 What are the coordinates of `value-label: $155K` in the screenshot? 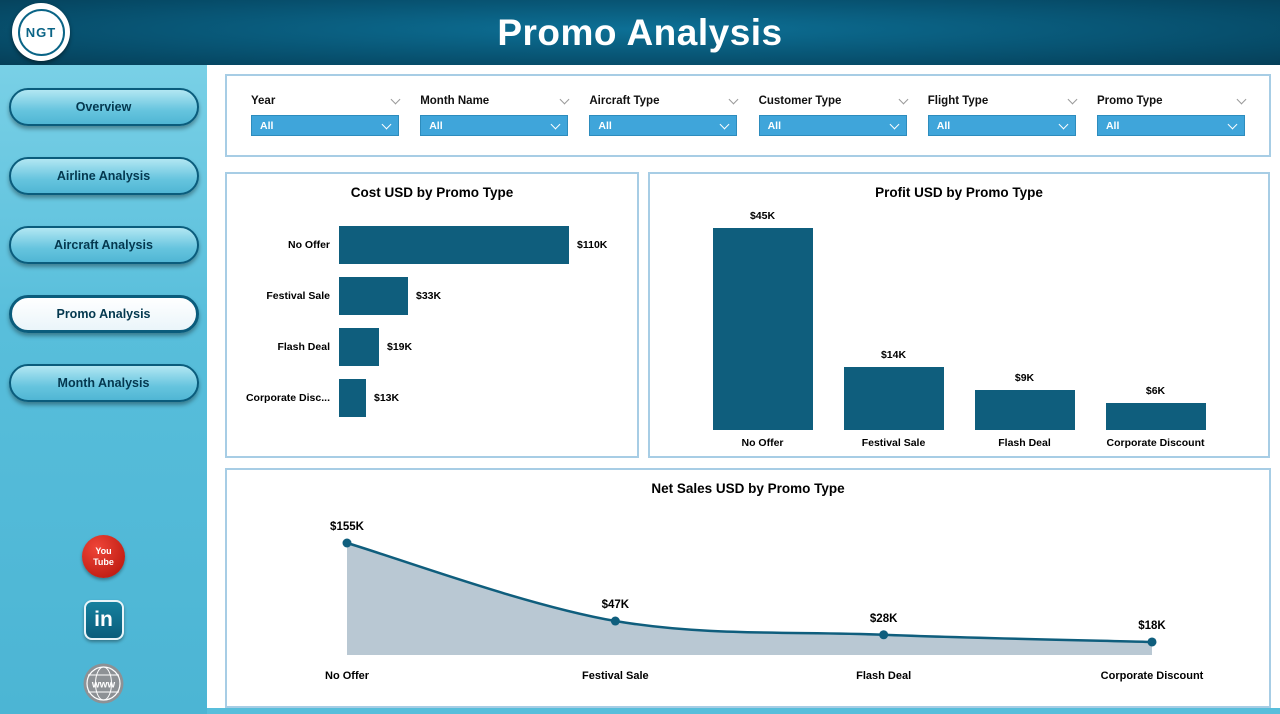 It's located at (347, 527).